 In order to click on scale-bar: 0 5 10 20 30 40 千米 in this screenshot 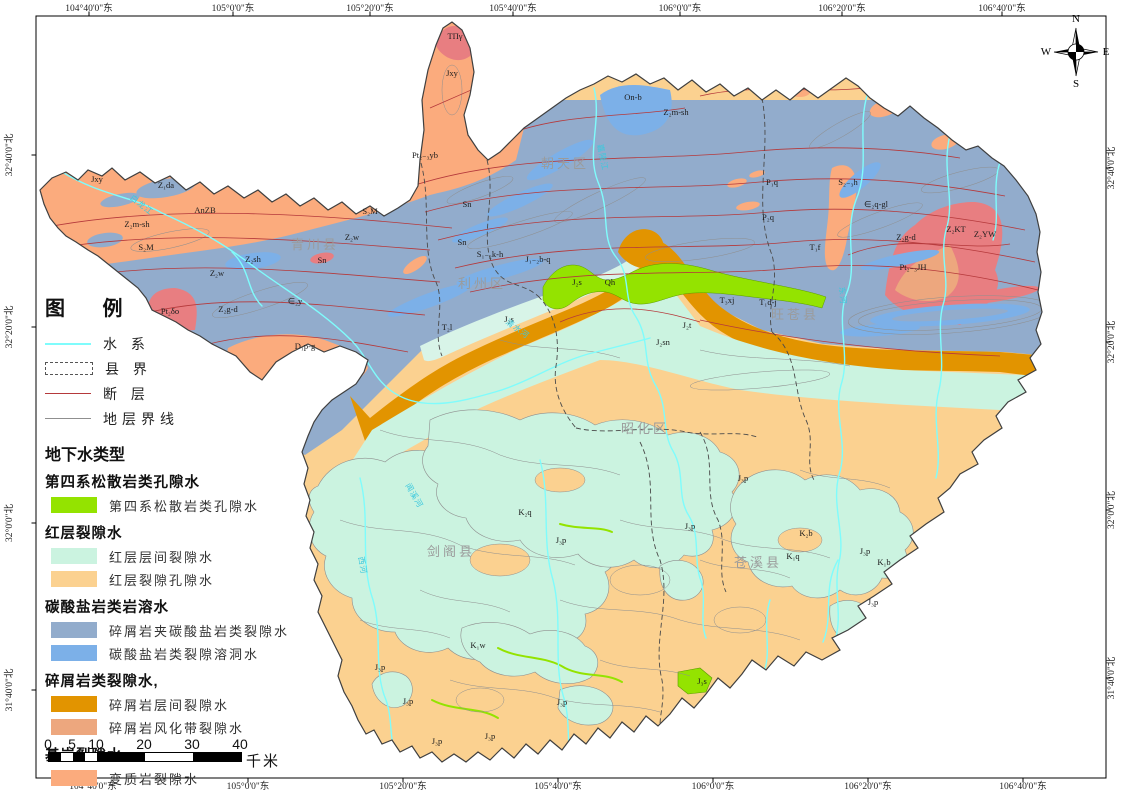, I will do `click(177, 753)`.